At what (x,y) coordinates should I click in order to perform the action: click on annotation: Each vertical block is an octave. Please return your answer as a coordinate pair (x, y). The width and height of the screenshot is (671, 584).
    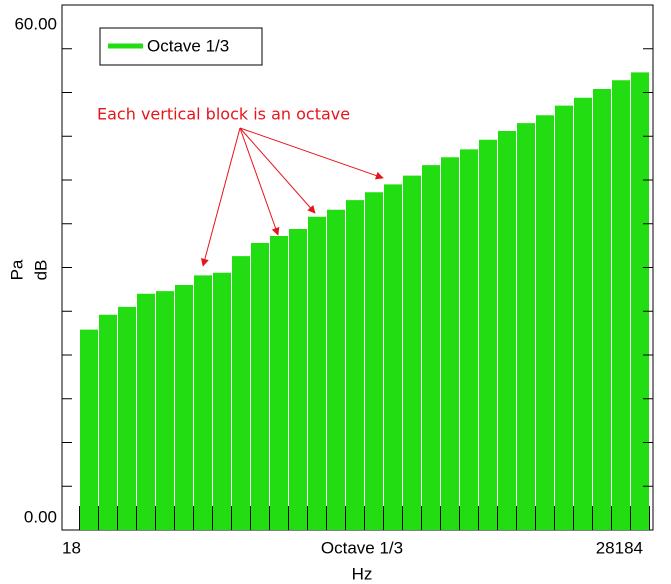
    Looking at the image, I should click on (223, 114).